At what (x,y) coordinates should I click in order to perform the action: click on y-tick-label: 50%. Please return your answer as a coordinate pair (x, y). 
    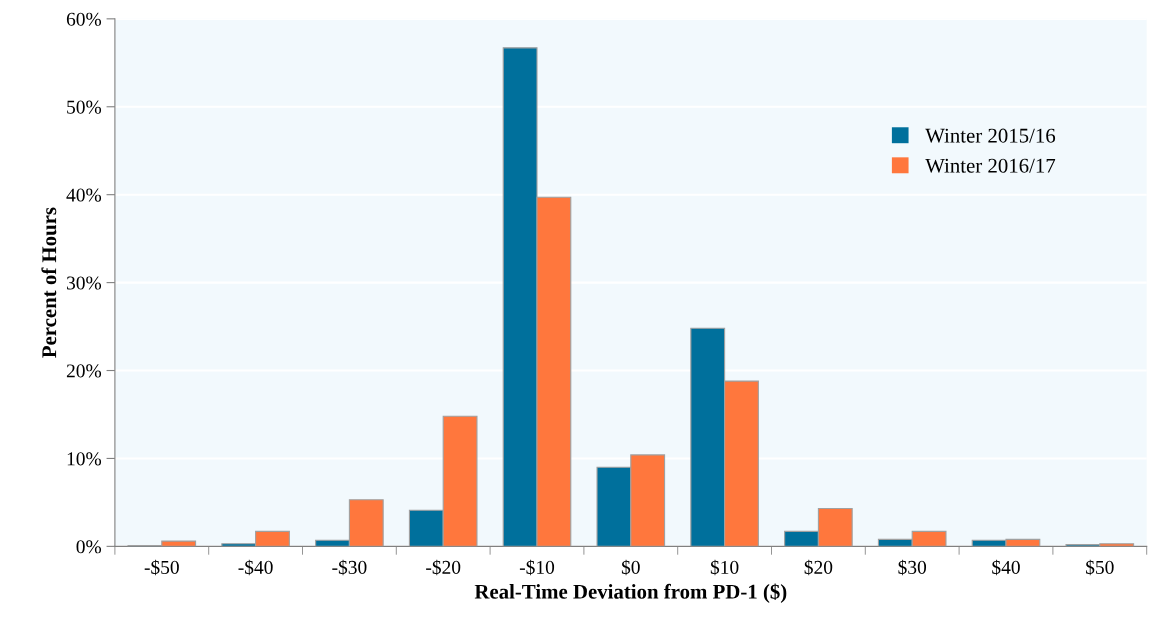
    Looking at the image, I should click on (84, 107).